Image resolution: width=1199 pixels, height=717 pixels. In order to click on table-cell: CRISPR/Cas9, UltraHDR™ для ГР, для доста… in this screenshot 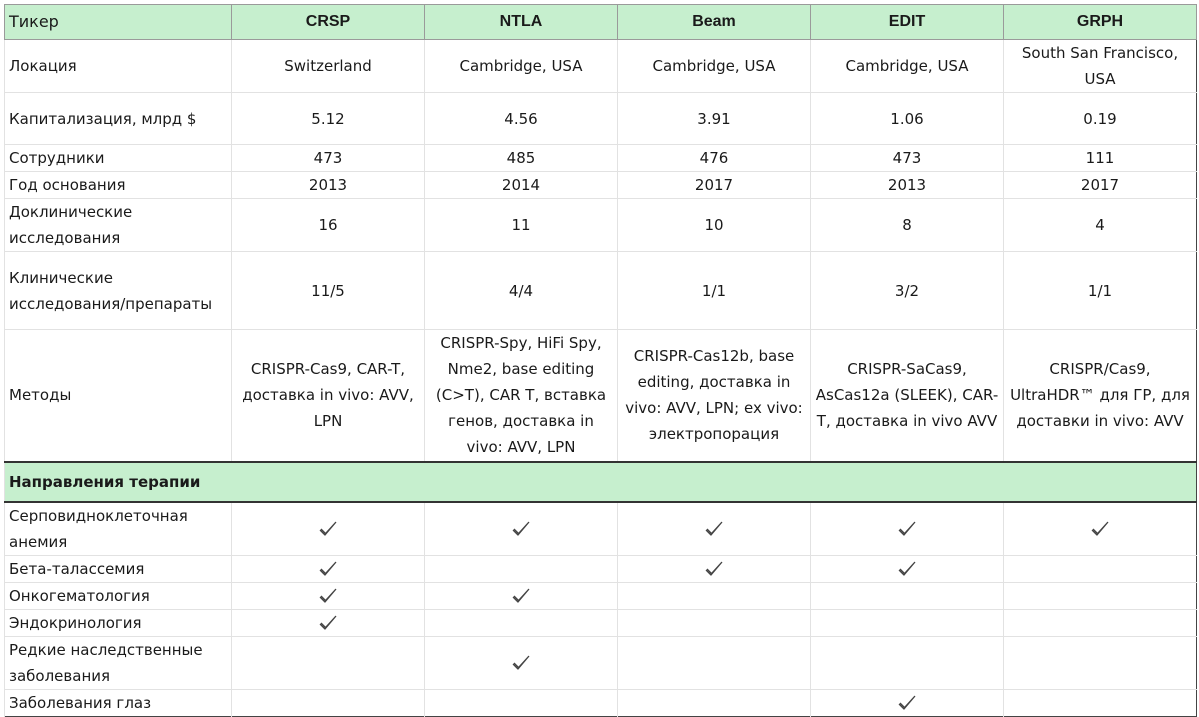, I will do `click(1100, 395)`.